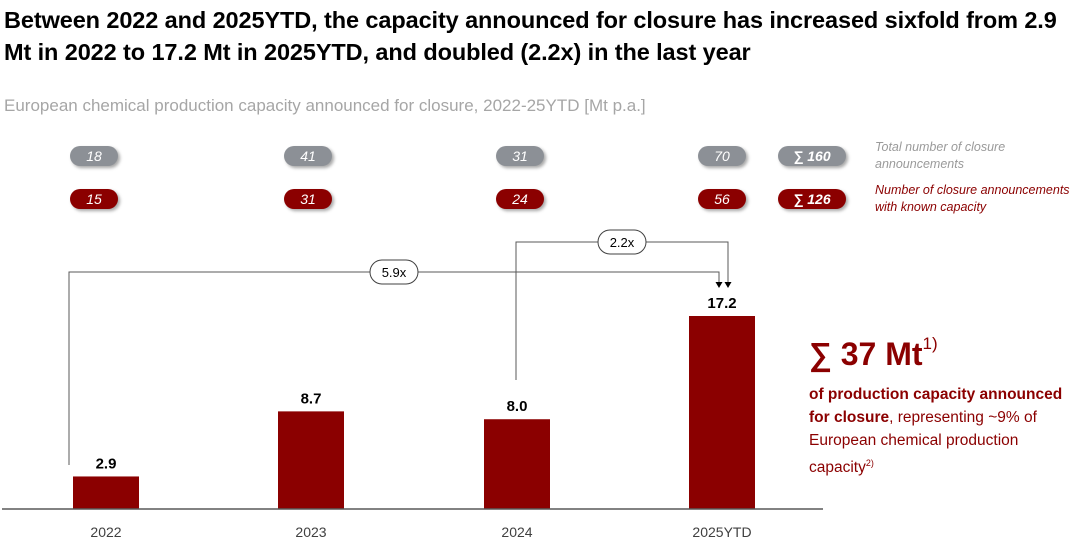 This screenshot has height=551, width=1080. Describe the element at coordinates (94, 199) in the screenshot. I see `known-capacity-pill-2022: 15` at that location.